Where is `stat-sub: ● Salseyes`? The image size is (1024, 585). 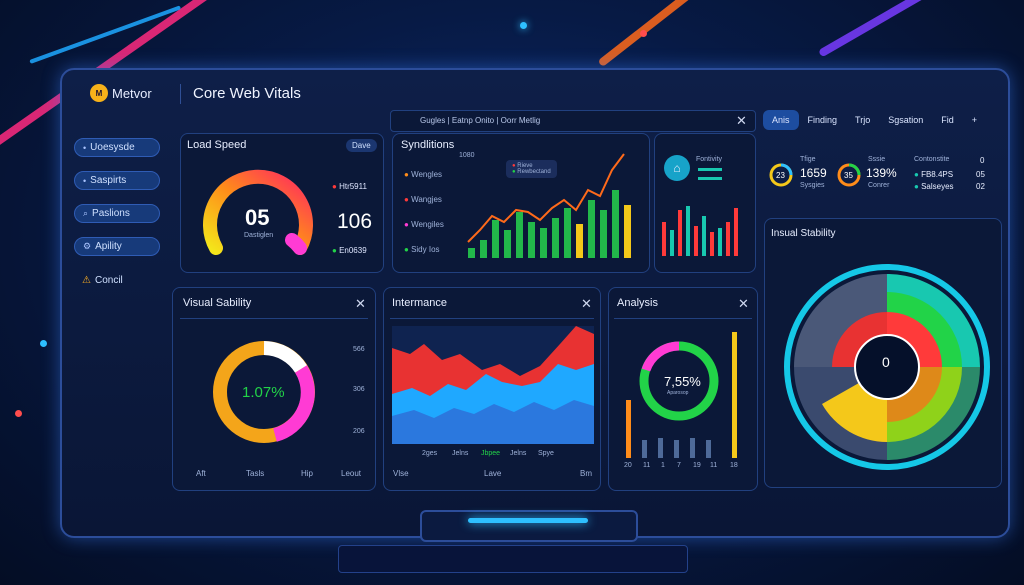
stat-sub: ● Salseyes is located at coordinates (934, 186).